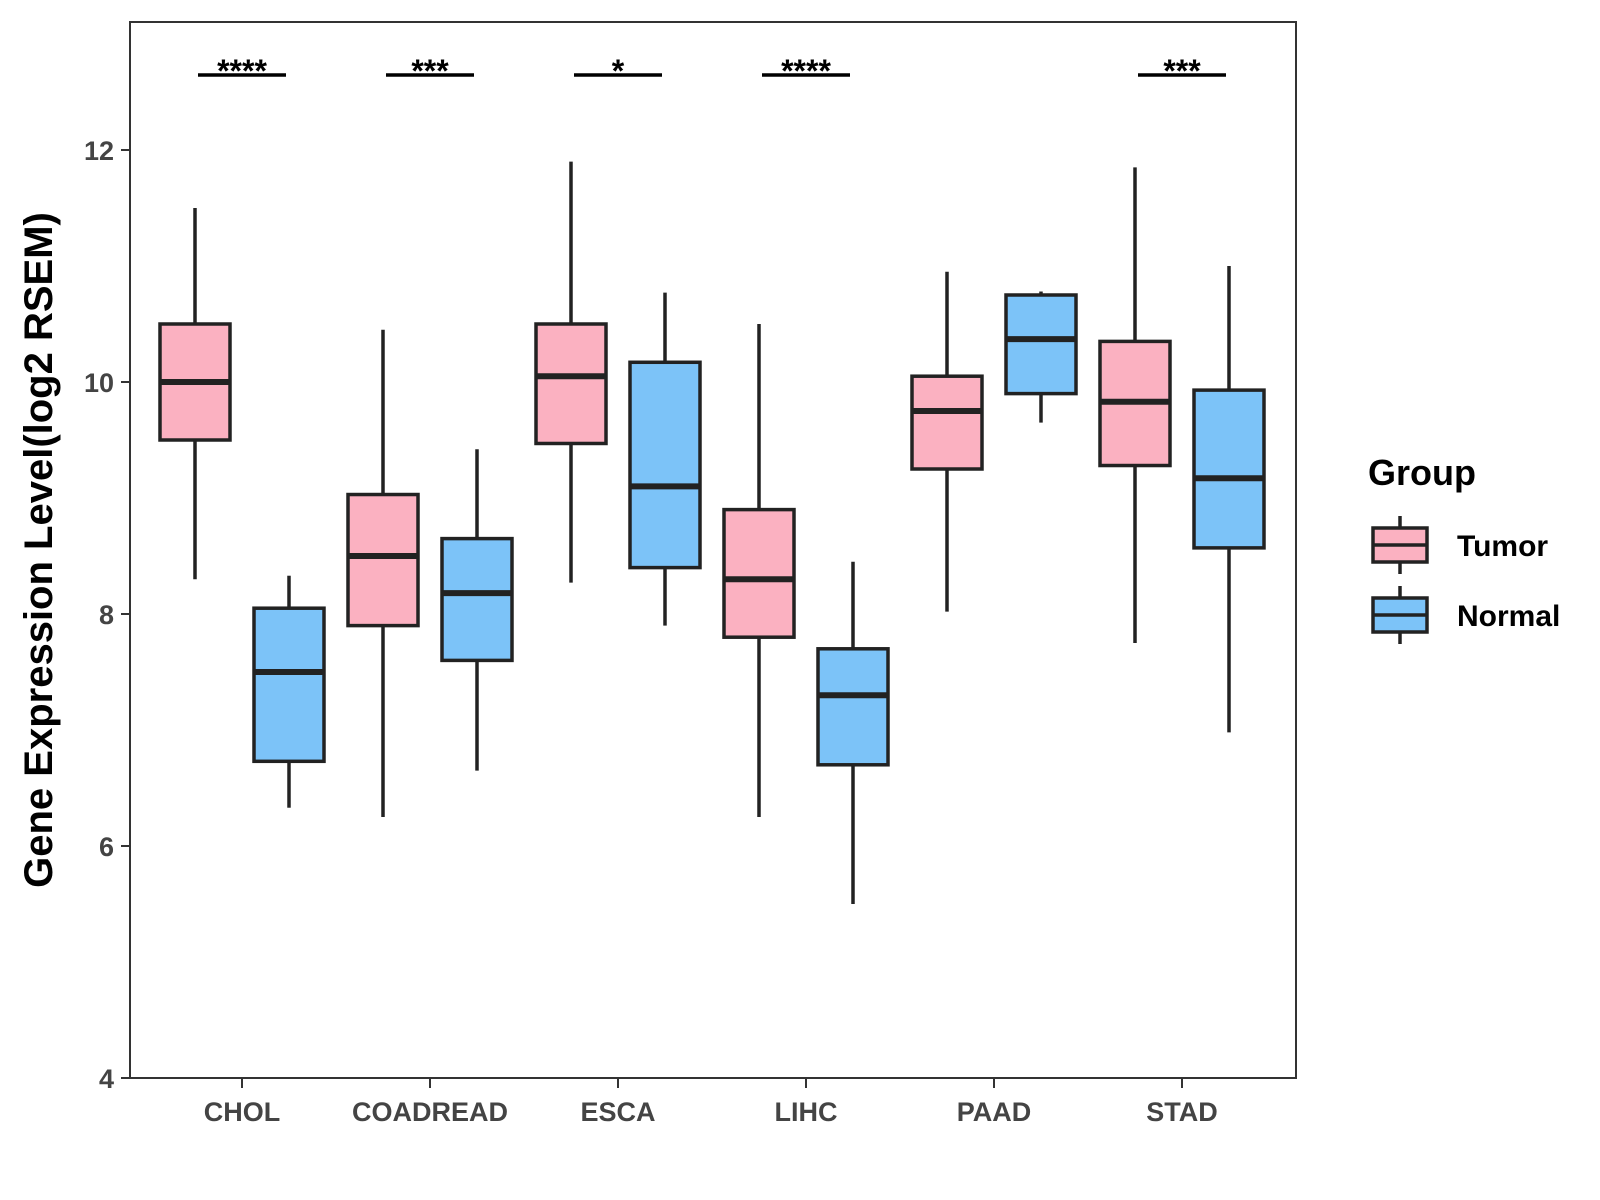  I want to click on significance-label: *, so click(618, 71).